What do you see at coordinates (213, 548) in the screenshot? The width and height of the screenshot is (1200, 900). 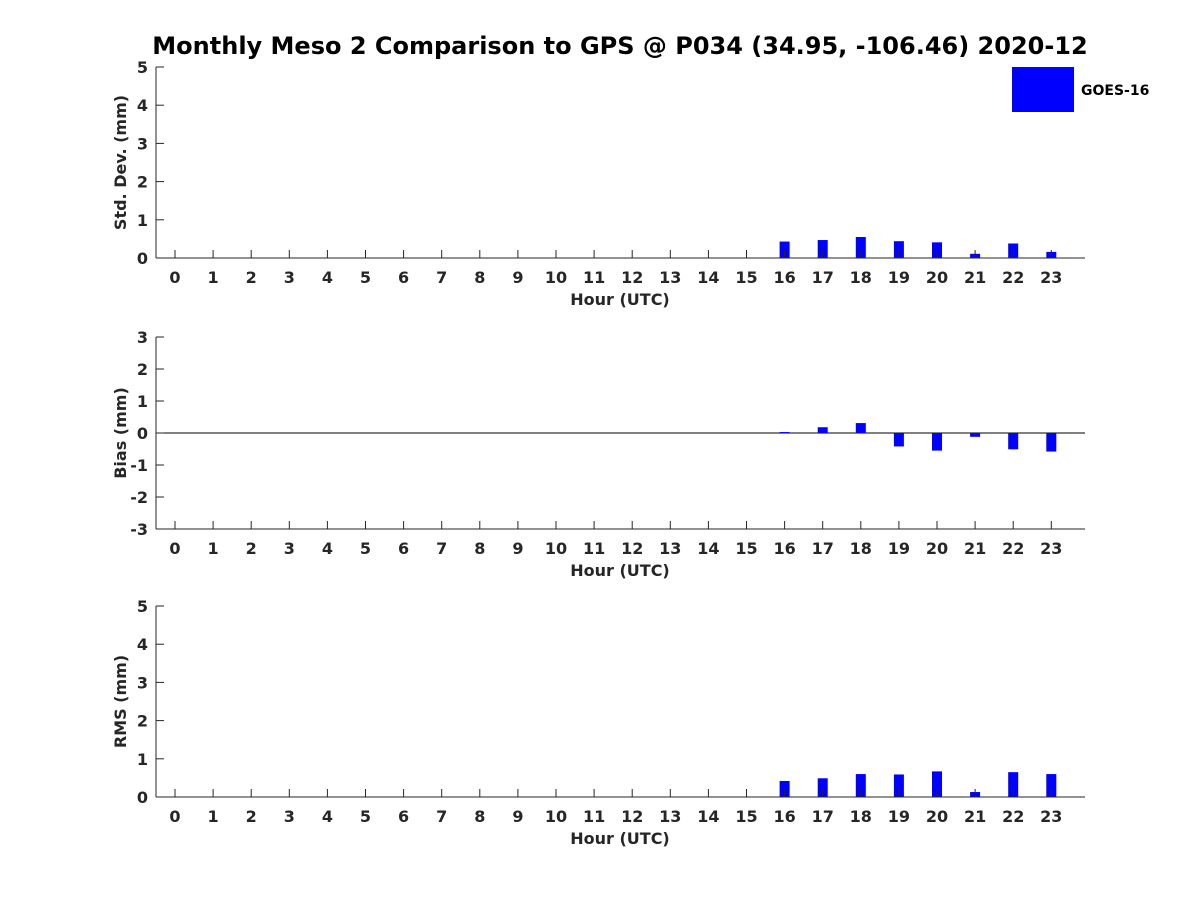 I see `bias-xtick-label: 1` at bounding box center [213, 548].